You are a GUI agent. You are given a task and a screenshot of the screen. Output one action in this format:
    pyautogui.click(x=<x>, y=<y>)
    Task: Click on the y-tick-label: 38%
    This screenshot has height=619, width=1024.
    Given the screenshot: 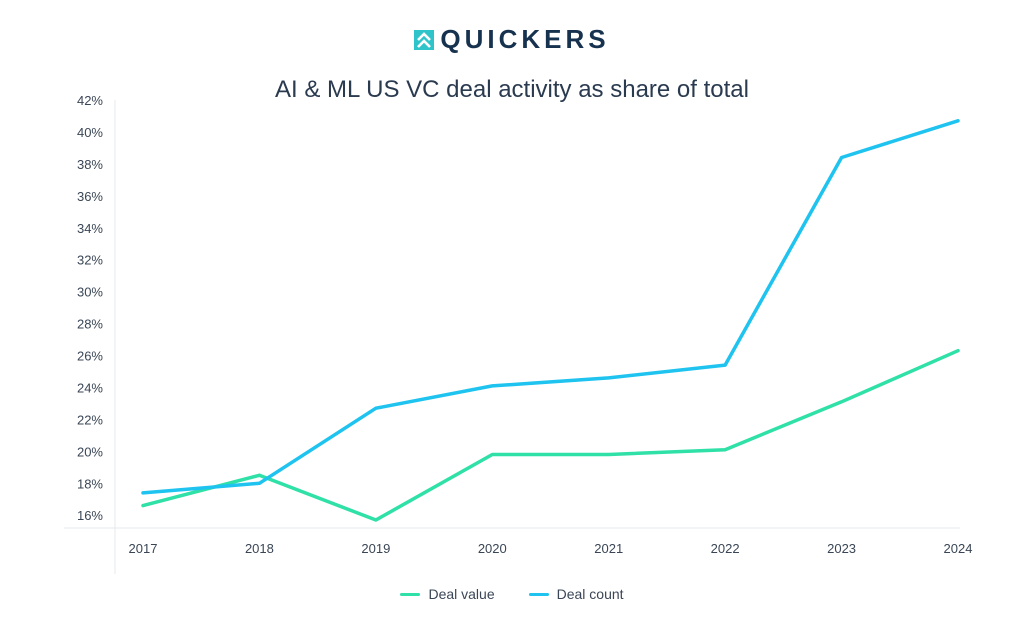 What is the action you would take?
    pyautogui.click(x=90, y=164)
    